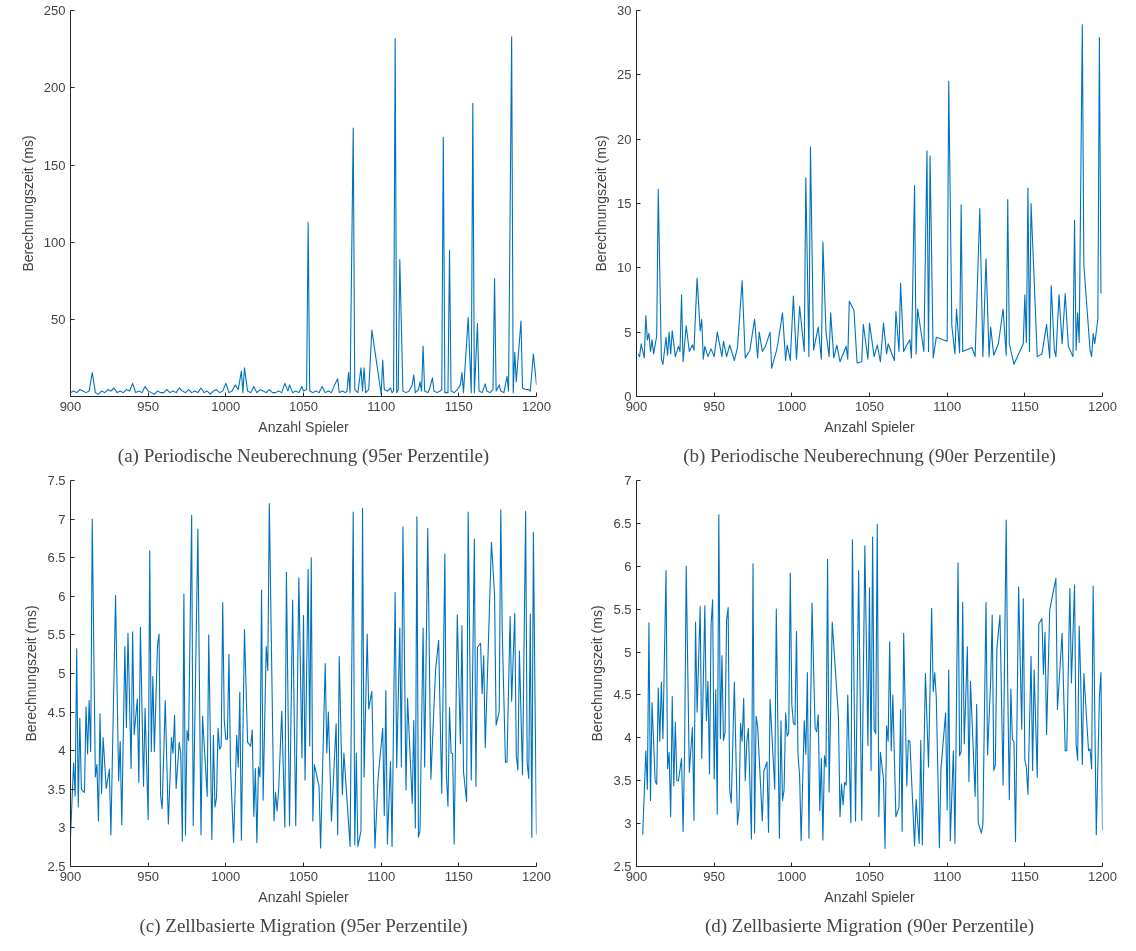 The height and width of the screenshot is (951, 1136). What do you see at coordinates (624, 75) in the screenshot?
I see `y-tick-label: 25` at bounding box center [624, 75].